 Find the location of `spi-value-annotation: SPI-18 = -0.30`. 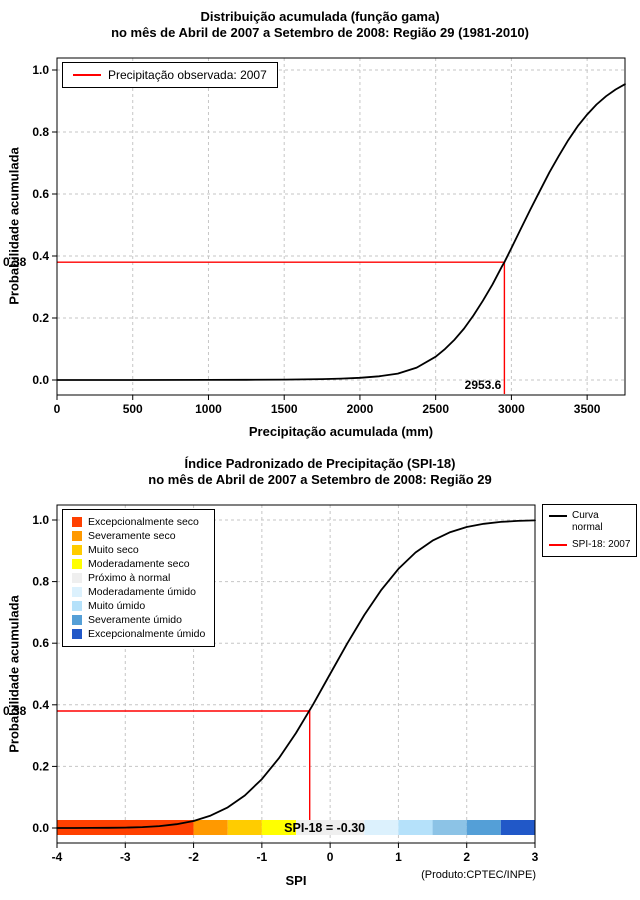

spi-value-annotation: SPI-18 = -0.30 is located at coordinates (324, 828).